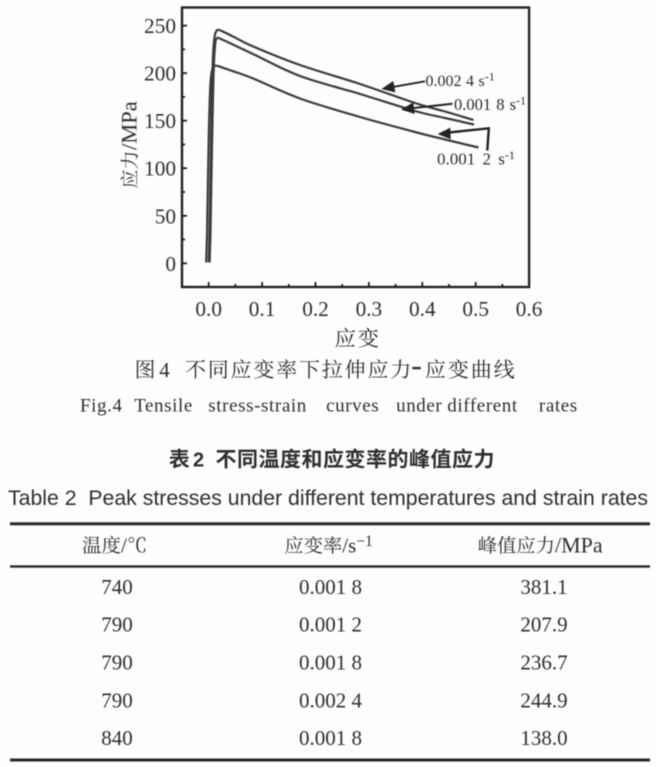  I want to click on svg-text: 0.3, so click(369, 309).